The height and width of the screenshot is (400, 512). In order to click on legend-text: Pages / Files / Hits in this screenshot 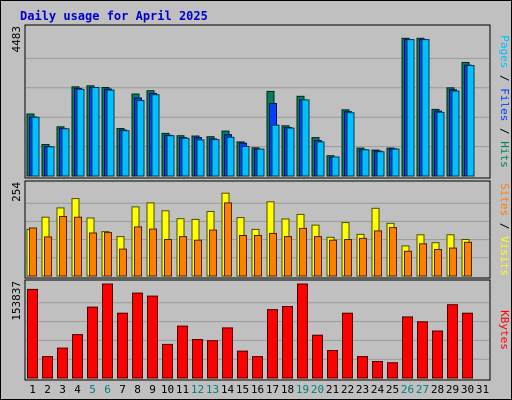, I will do `click(504, 101)`.